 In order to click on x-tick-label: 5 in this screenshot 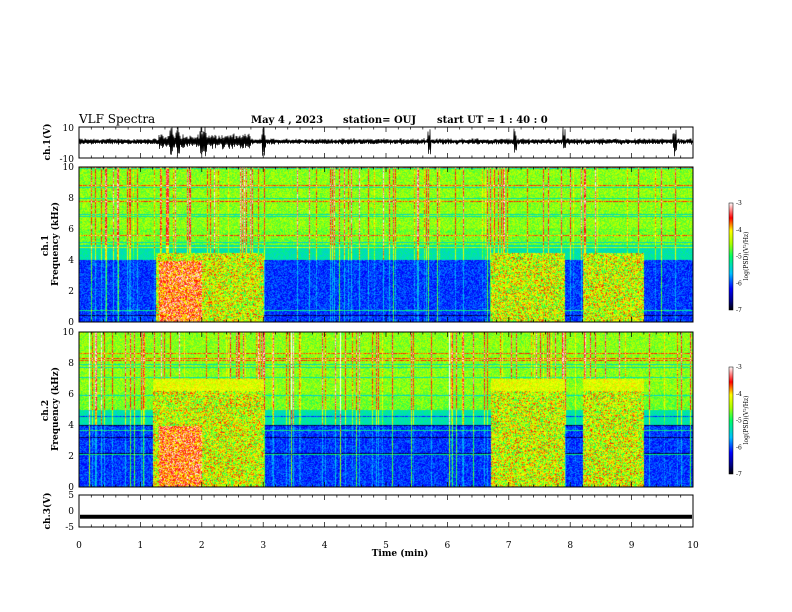, I will do `click(386, 546)`.